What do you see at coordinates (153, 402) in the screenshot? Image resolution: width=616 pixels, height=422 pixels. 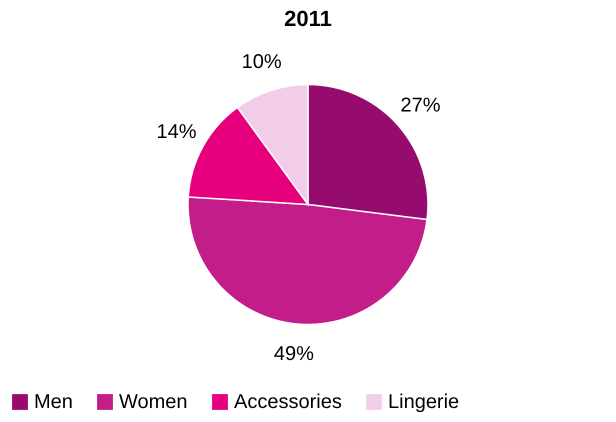 I see `legend-label: Women` at bounding box center [153, 402].